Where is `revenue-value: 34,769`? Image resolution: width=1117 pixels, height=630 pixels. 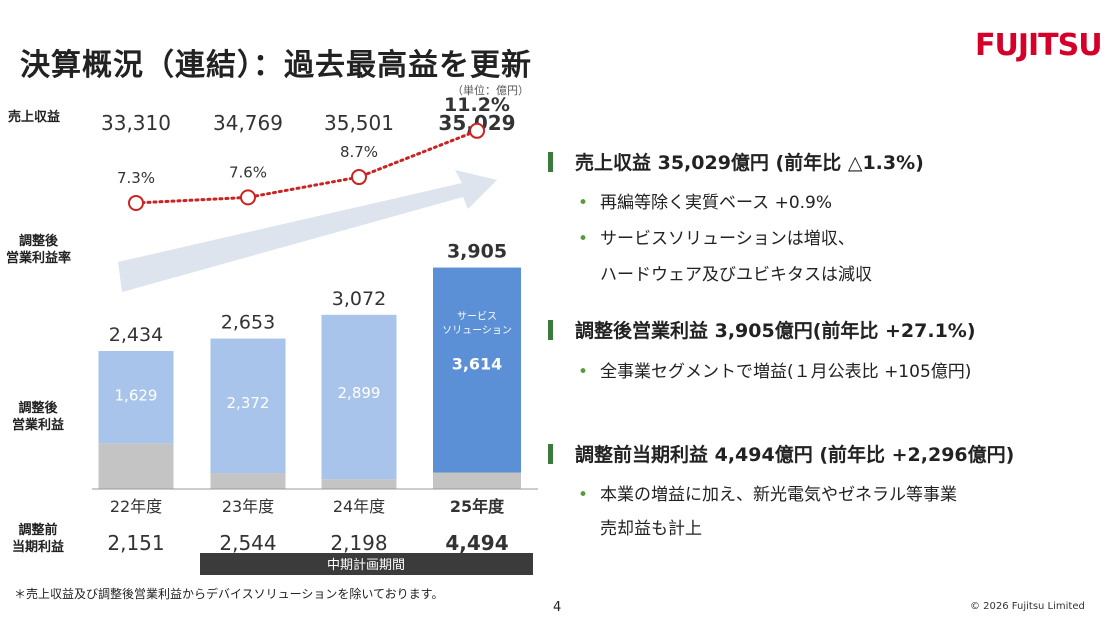 revenue-value: 34,769 is located at coordinates (248, 123).